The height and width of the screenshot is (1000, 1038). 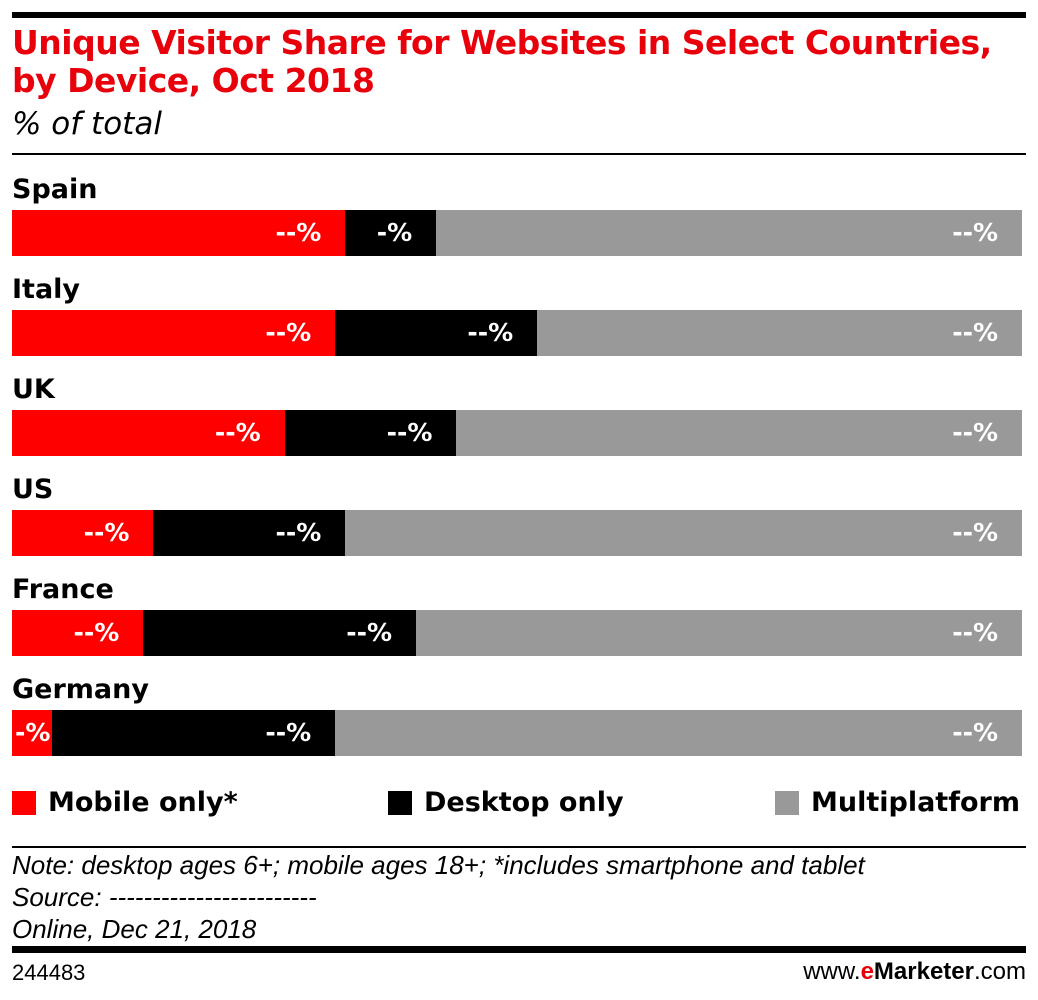 What do you see at coordinates (867, 971) in the screenshot?
I see `brand-e: e` at bounding box center [867, 971].